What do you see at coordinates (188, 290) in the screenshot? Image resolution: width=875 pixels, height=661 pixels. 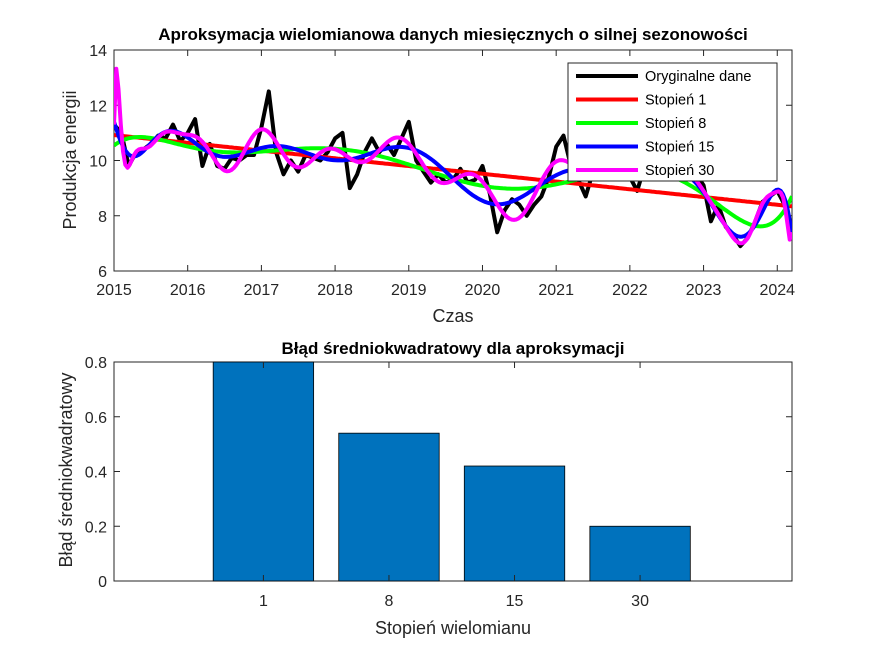 I see `x-tick-label: 2016` at bounding box center [188, 290].